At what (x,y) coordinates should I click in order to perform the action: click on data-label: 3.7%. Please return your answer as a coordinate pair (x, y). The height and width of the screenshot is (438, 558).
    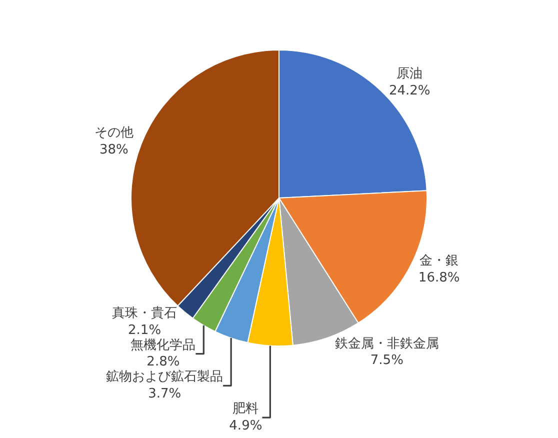
    Looking at the image, I should click on (165, 394).